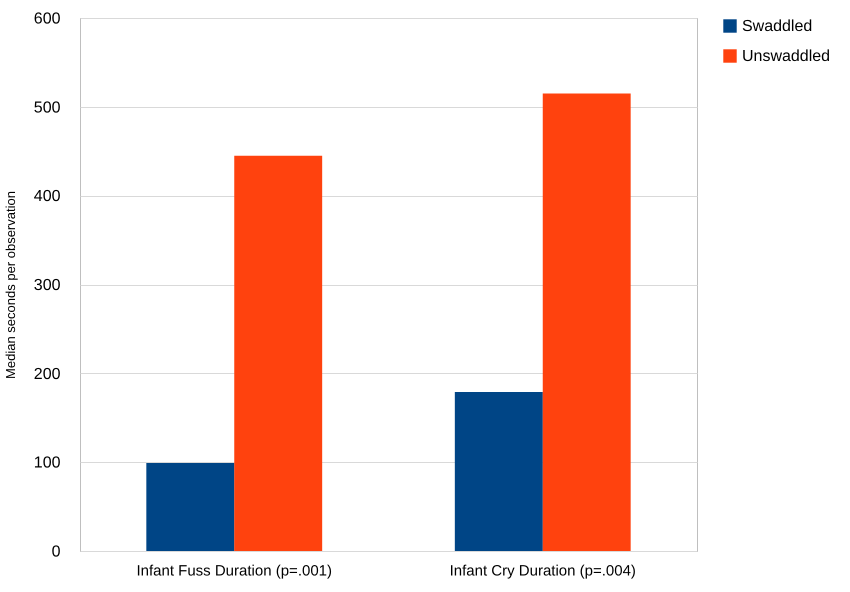  Describe the element at coordinates (10, 285) in the screenshot. I see `y-axis-title: Median seconds per observation` at that location.